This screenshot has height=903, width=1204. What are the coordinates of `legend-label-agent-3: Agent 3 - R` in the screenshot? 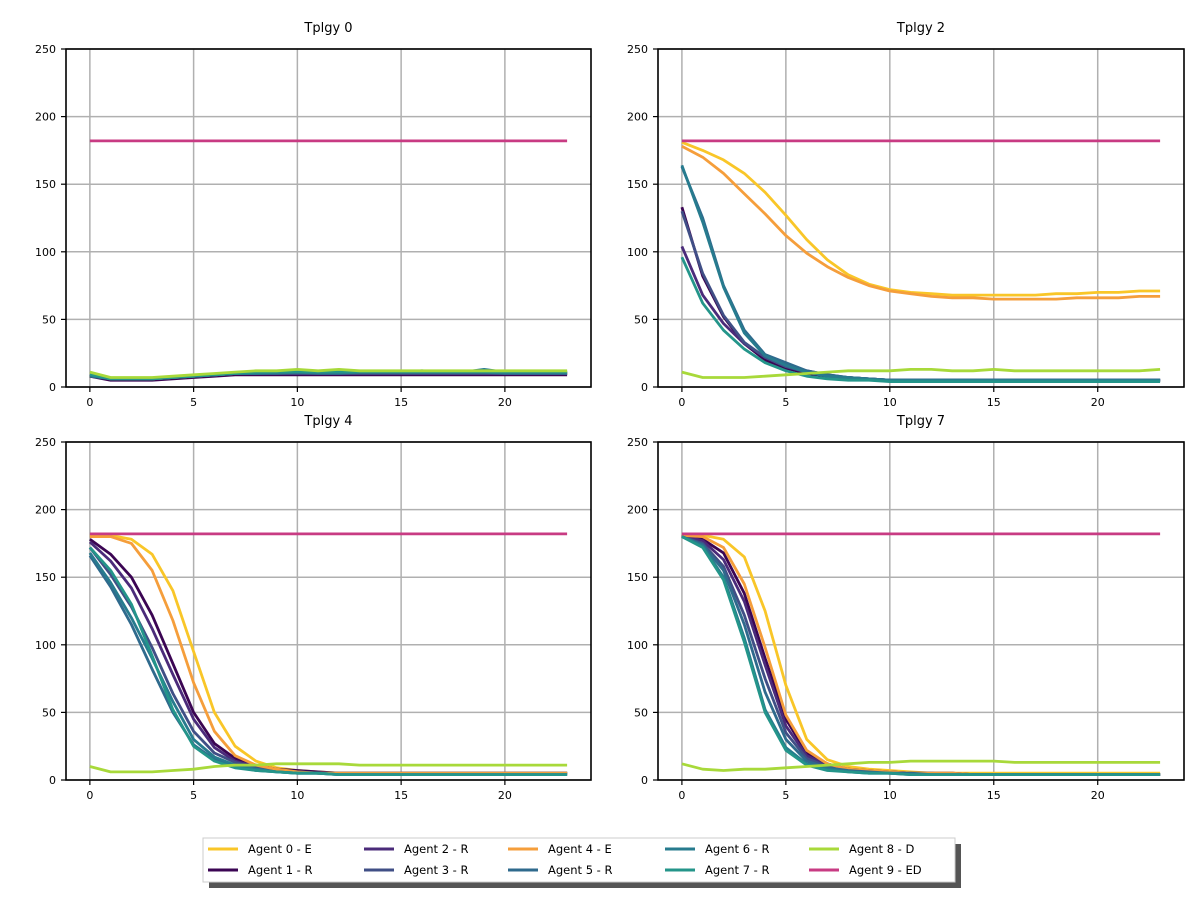 It's located at (436, 870).